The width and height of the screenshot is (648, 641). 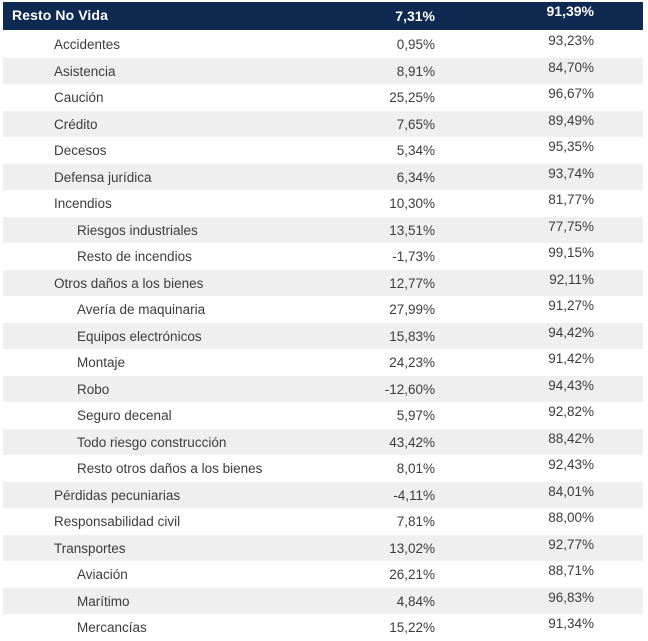 What do you see at coordinates (102, 574) in the screenshot?
I see `row-label: Aviación` at bounding box center [102, 574].